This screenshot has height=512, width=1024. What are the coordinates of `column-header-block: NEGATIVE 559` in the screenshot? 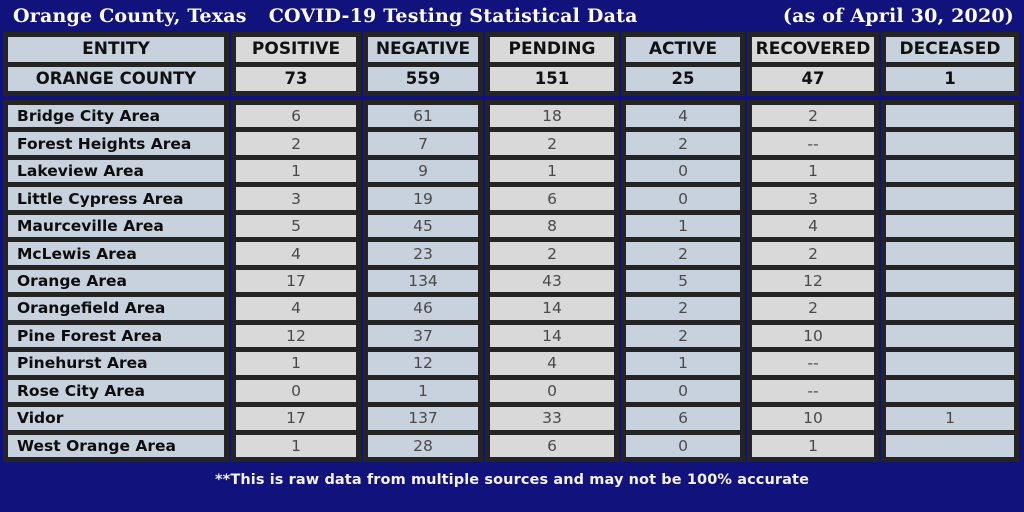 It's located at (423, 64).